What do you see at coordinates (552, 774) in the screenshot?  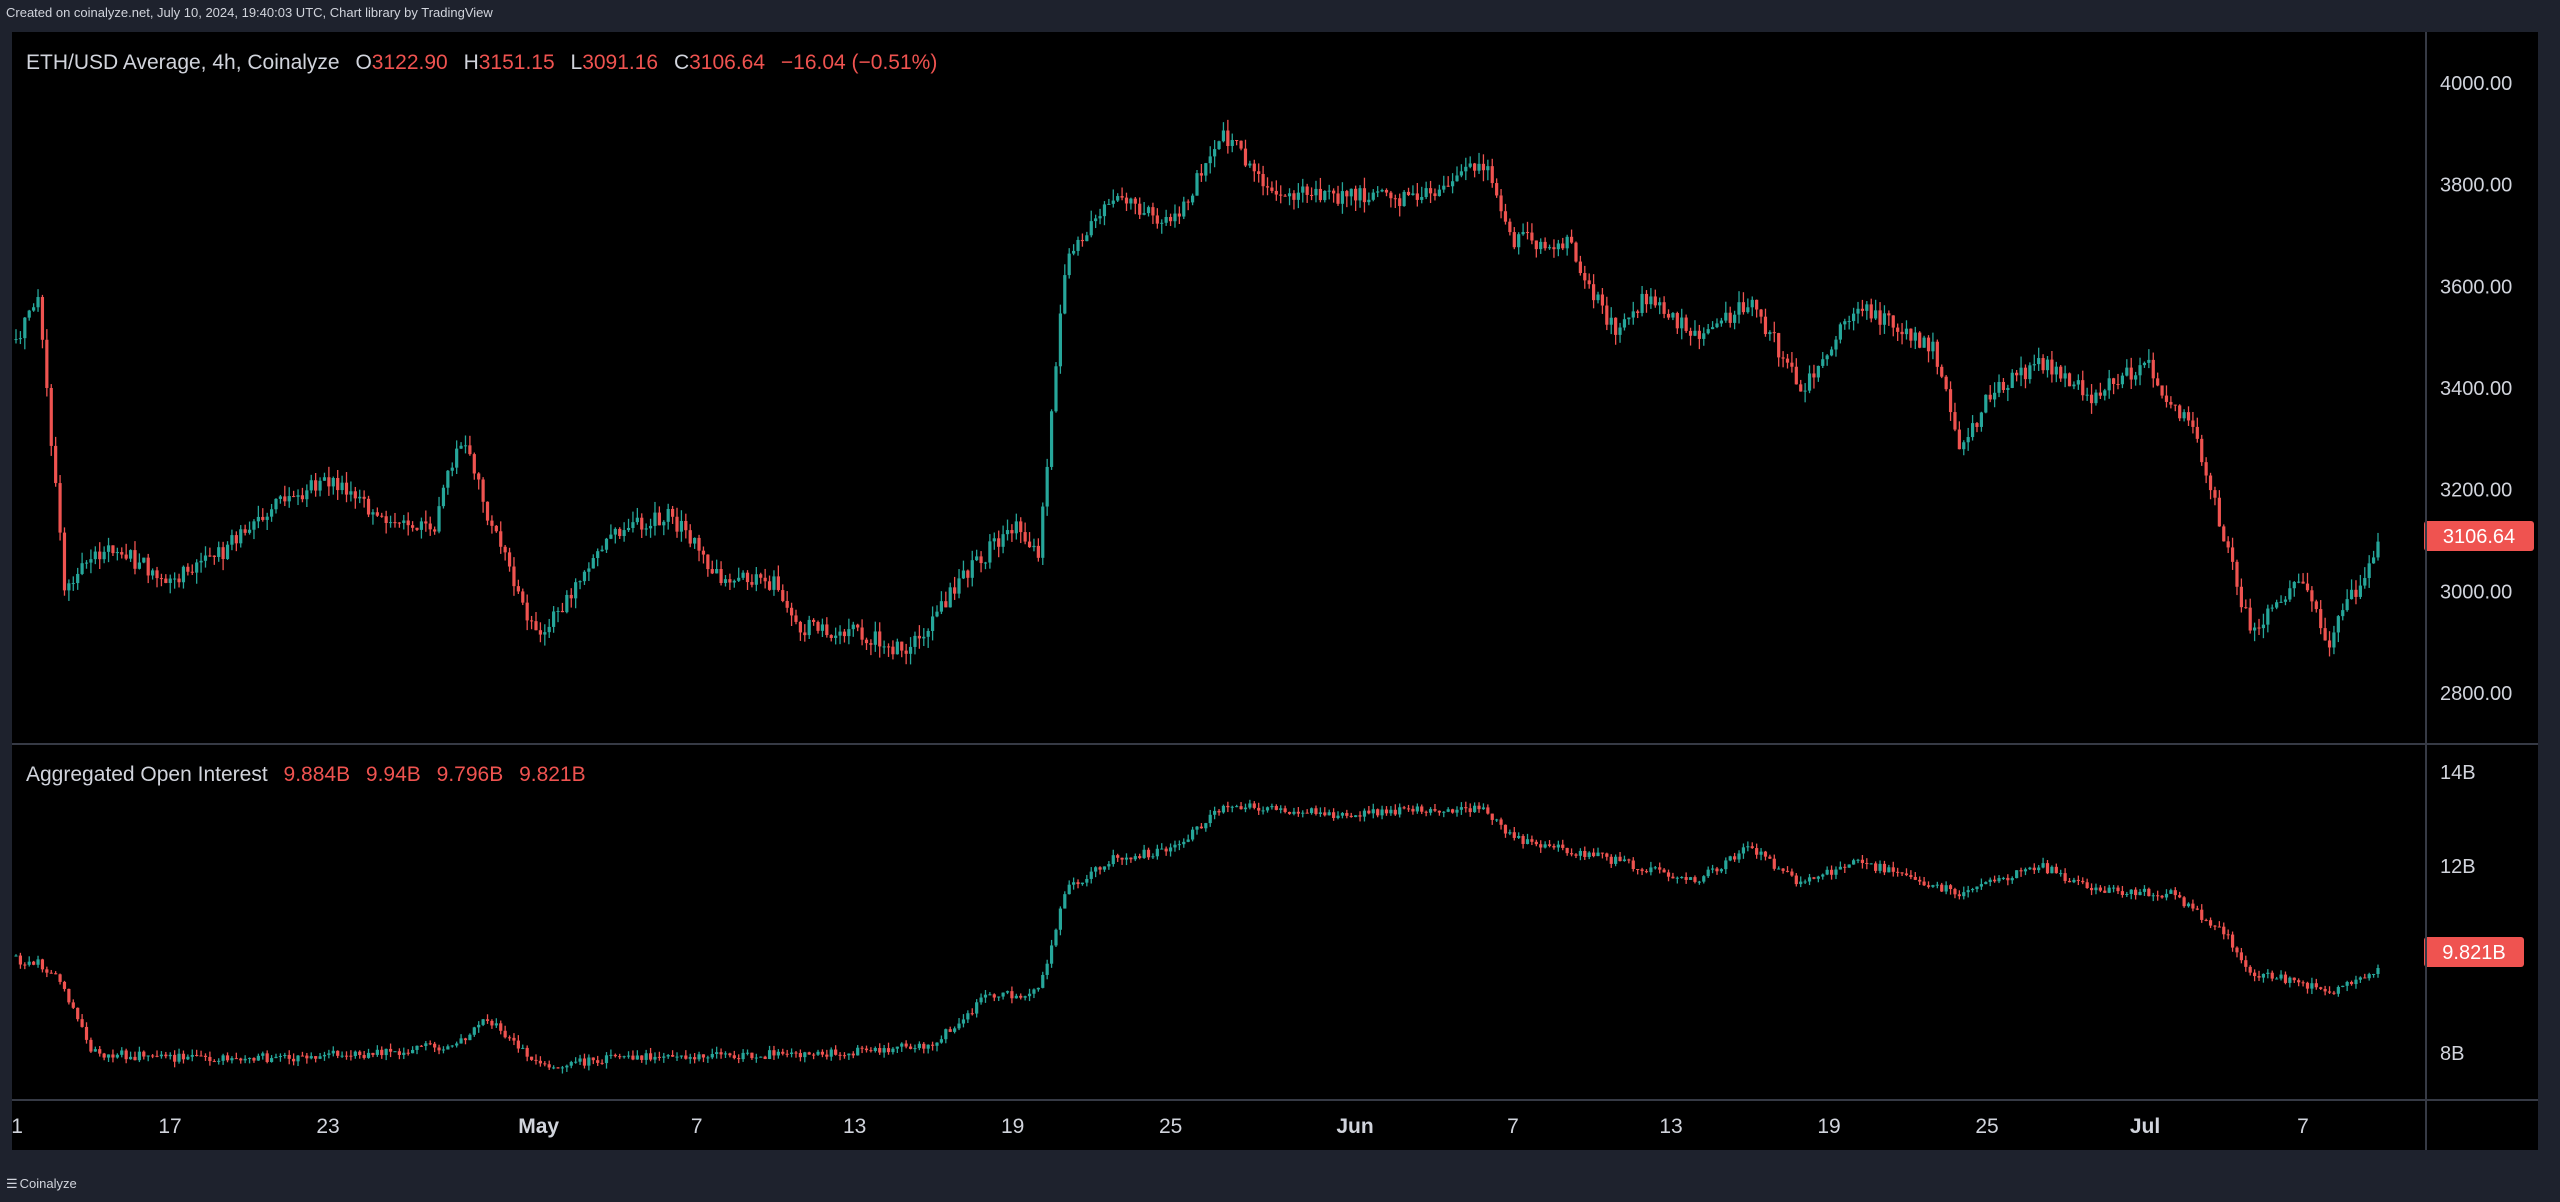 I see `oi-close-value: 9.821B` at bounding box center [552, 774].